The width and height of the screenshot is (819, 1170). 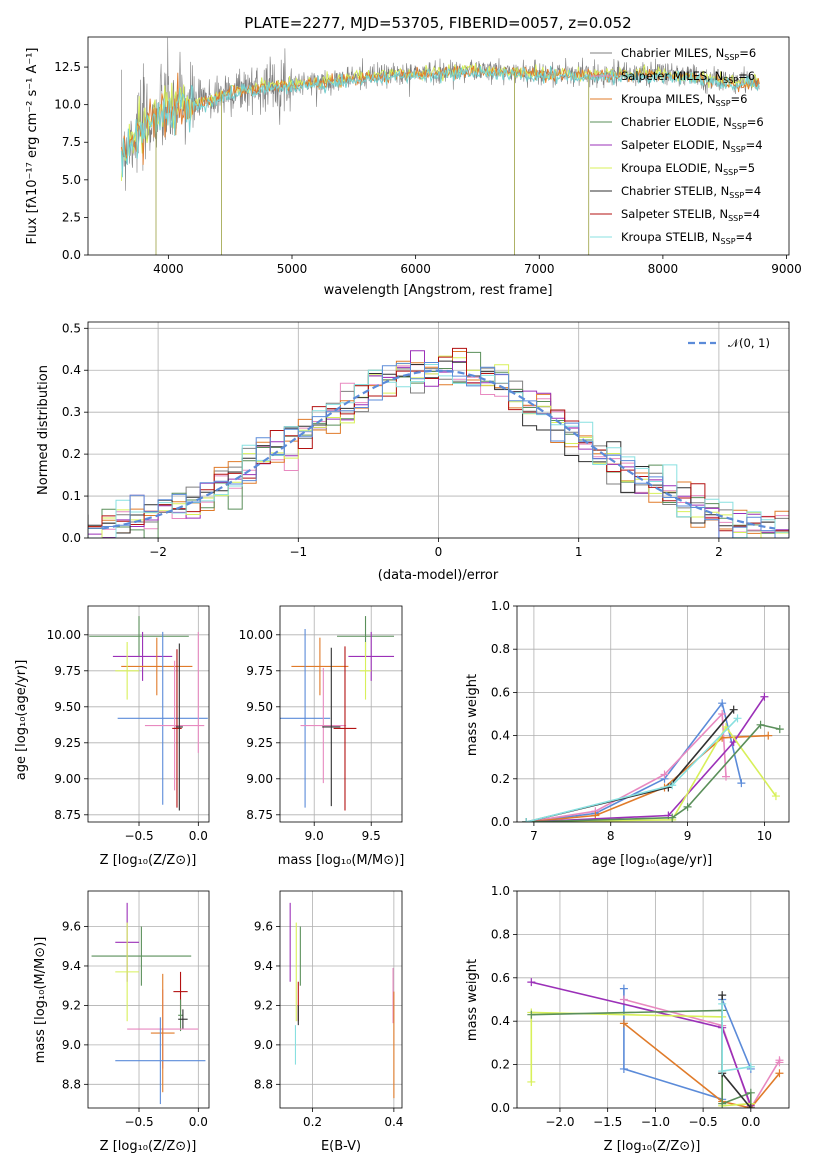 I want to click on massweight_vs_Z-ytick-label: 0.4, so click(x=500, y=1021).